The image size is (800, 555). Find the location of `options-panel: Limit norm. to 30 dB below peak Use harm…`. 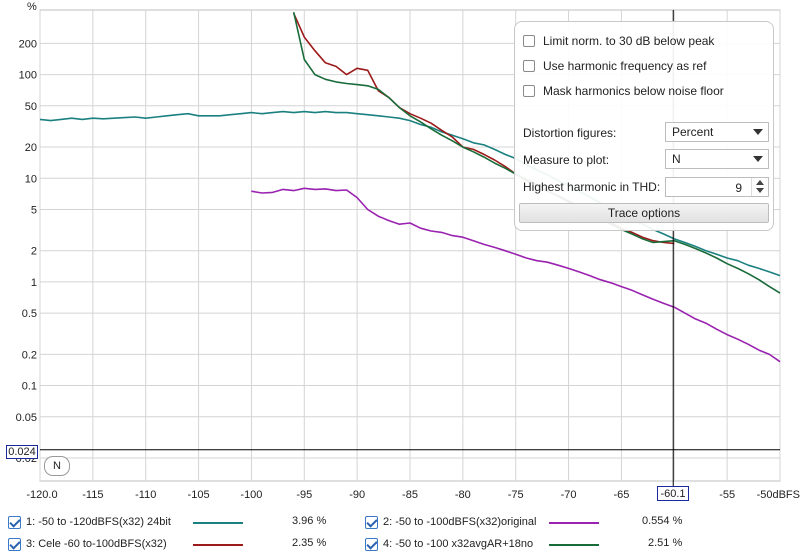

options-panel: Limit norm. to 30 dB below peak Use harm… is located at coordinates (644, 126).